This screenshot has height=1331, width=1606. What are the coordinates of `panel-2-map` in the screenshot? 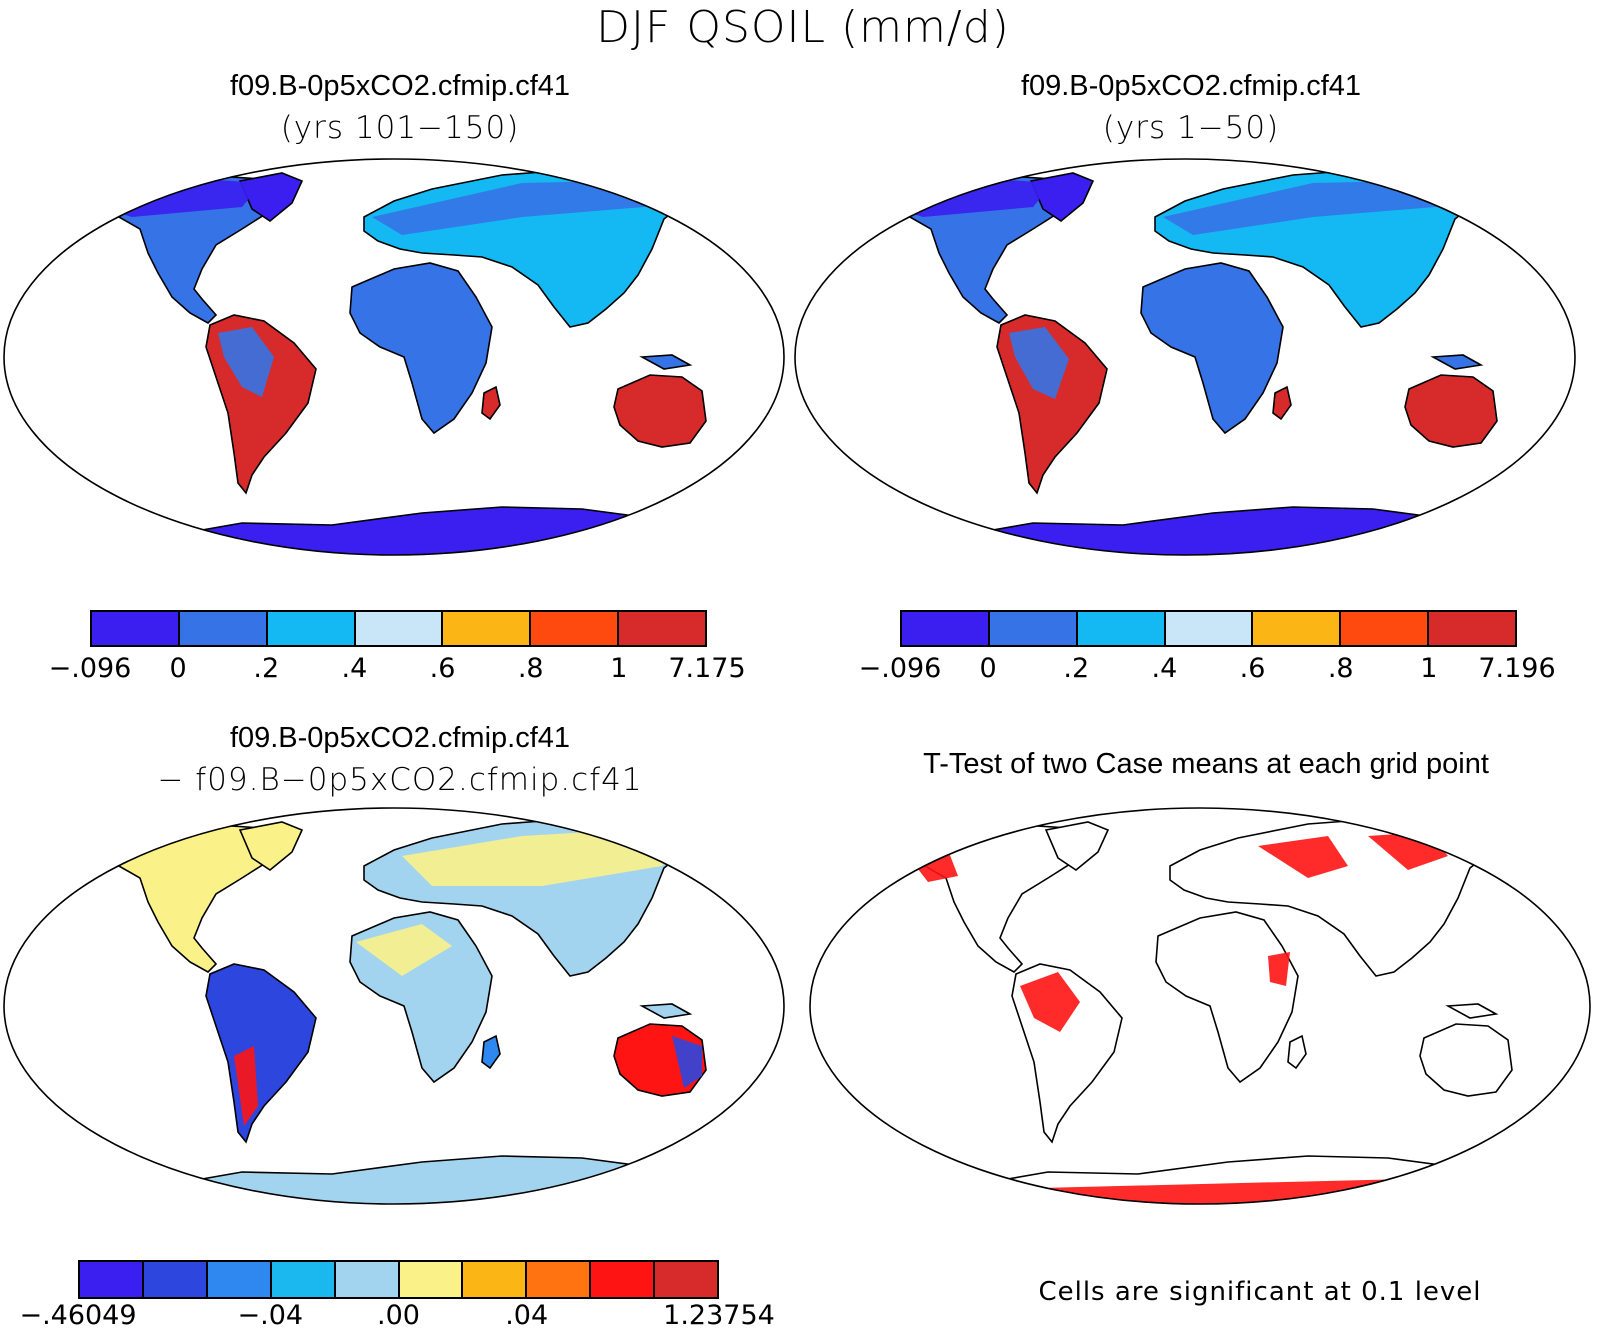 It's located at (1185, 357).